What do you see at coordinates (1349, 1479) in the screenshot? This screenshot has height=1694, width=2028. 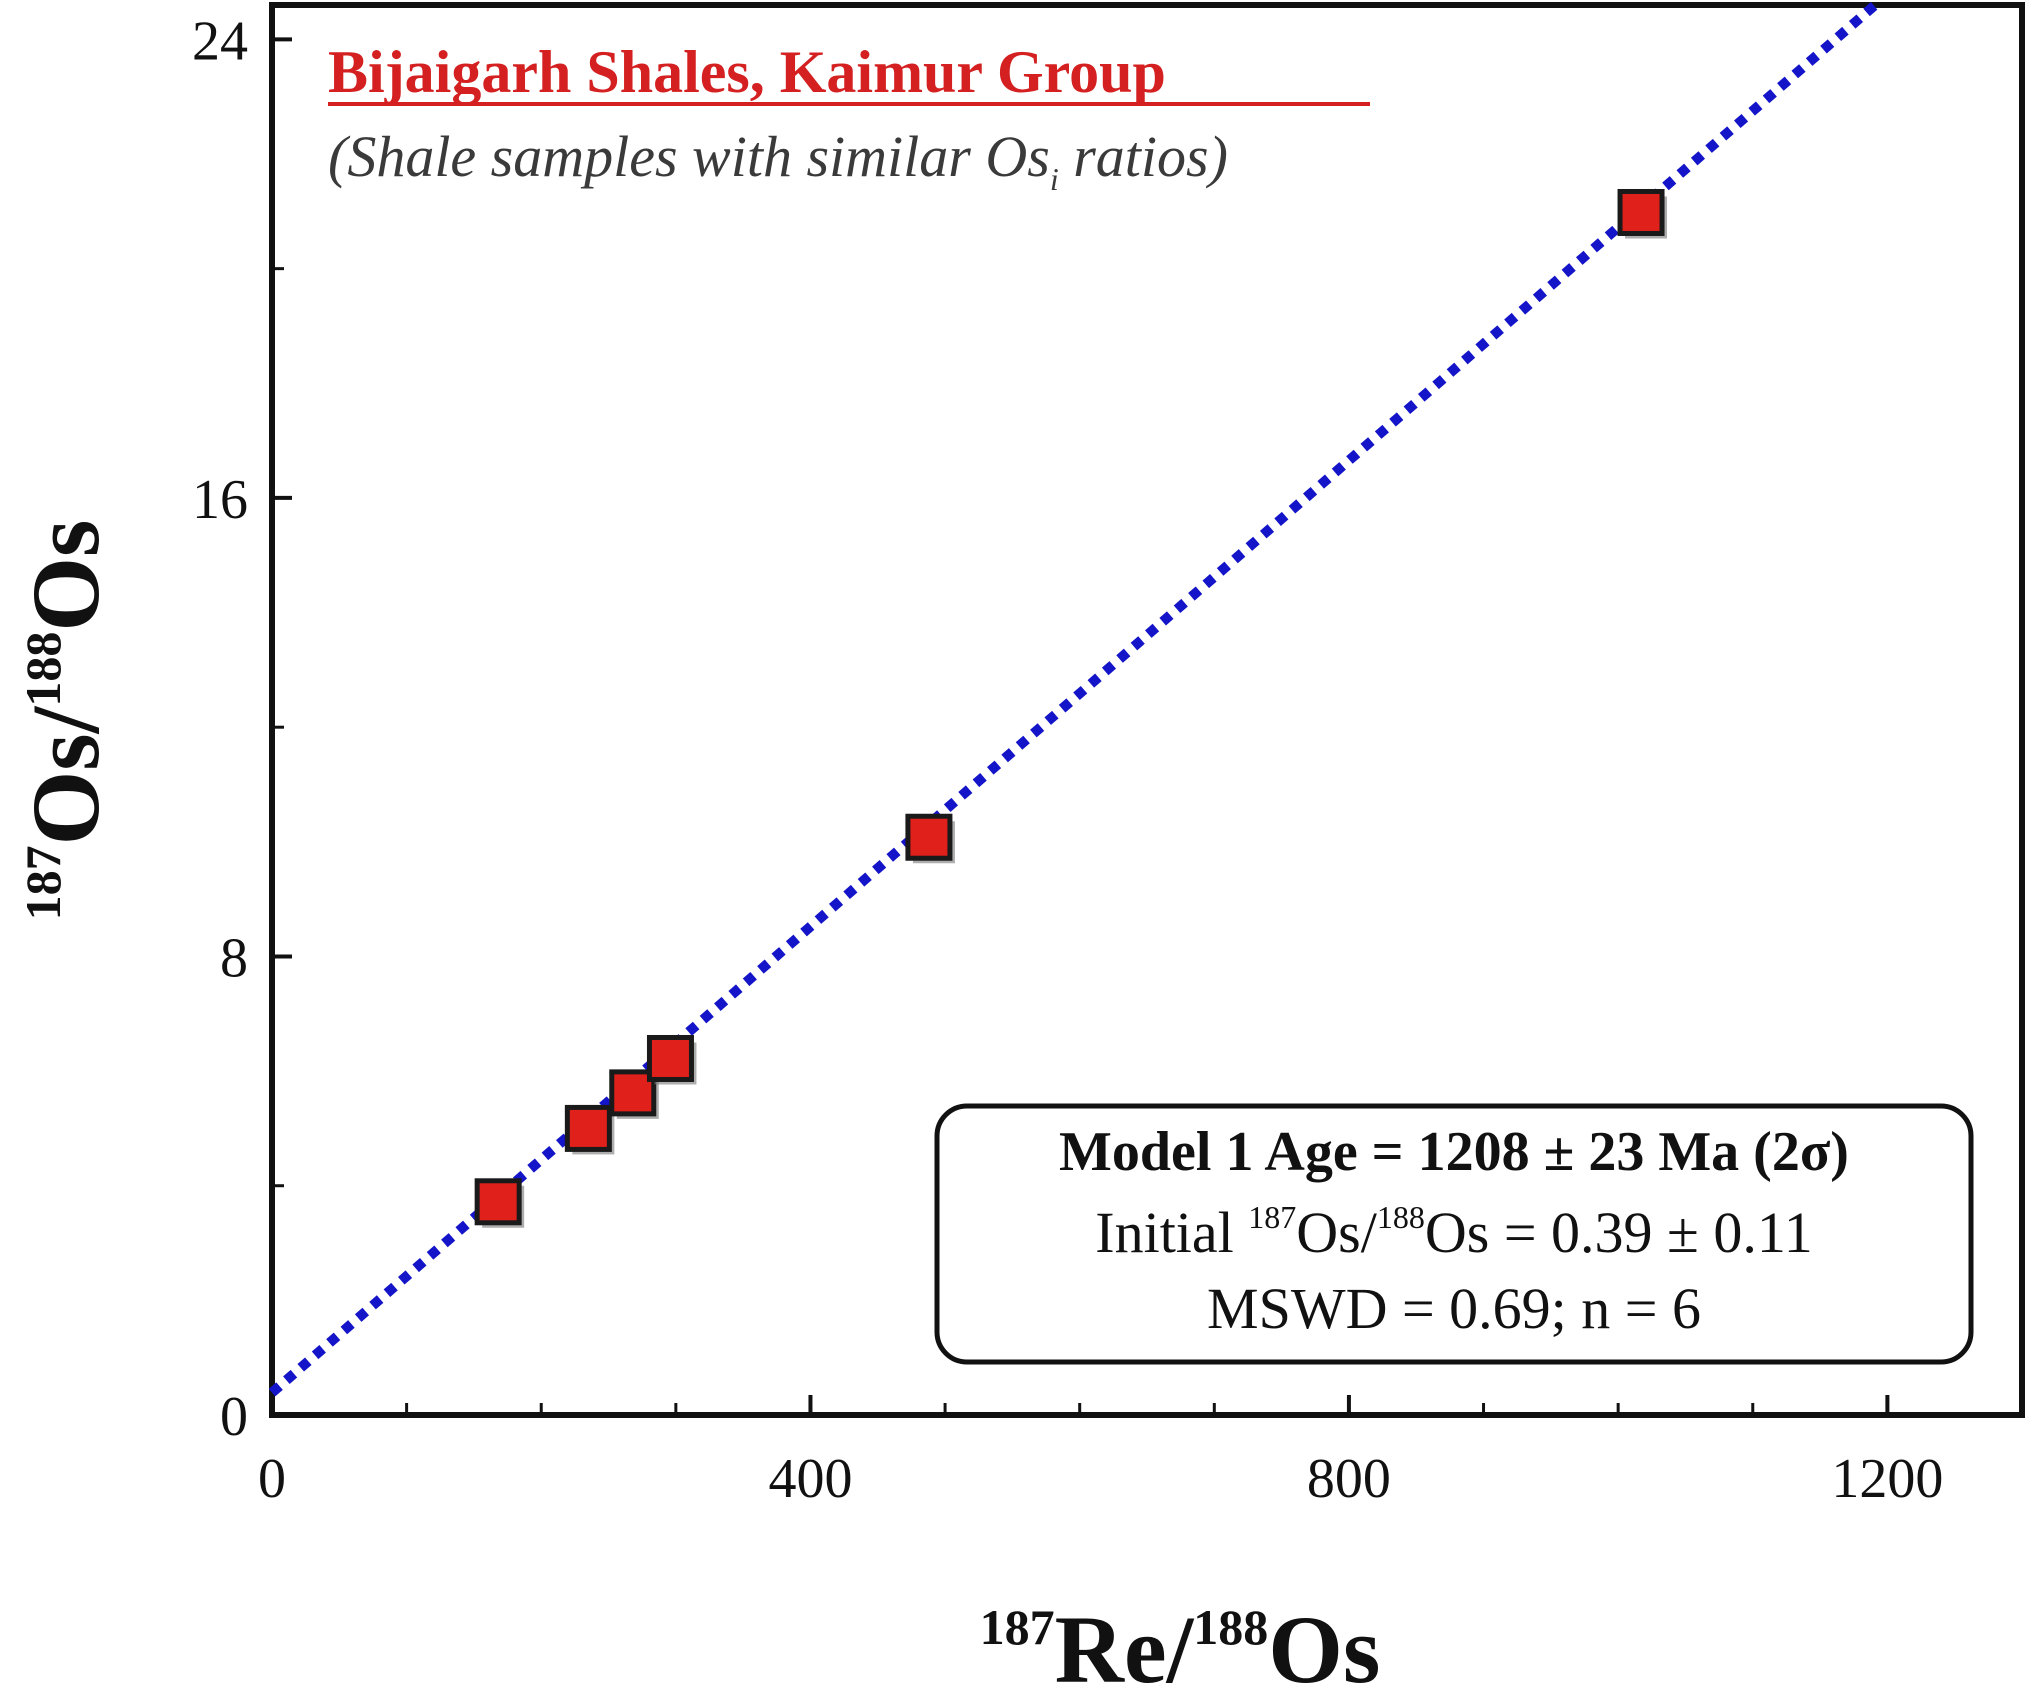 I see `x-tick-label: 800` at bounding box center [1349, 1479].